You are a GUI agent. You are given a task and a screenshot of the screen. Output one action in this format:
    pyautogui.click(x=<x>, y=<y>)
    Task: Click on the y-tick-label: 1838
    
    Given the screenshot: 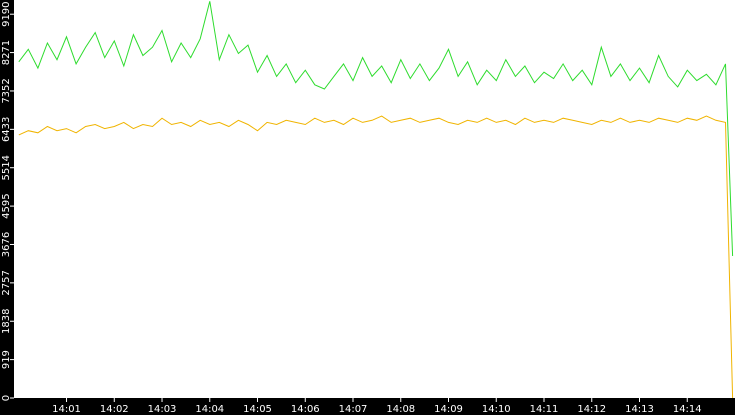 What is the action you would take?
    pyautogui.click(x=6, y=321)
    